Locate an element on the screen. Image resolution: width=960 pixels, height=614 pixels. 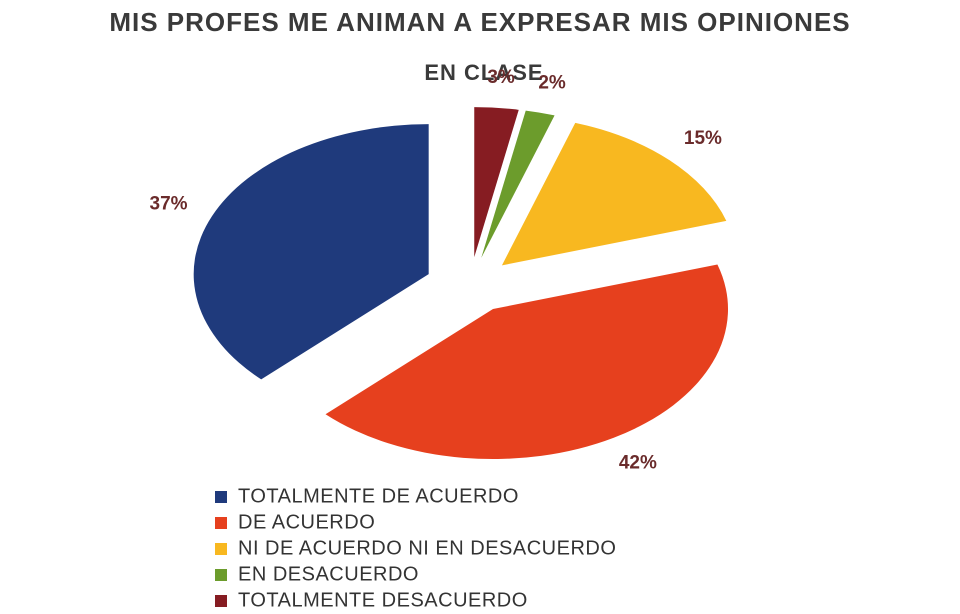
data-label: 3% is located at coordinates (501, 77).